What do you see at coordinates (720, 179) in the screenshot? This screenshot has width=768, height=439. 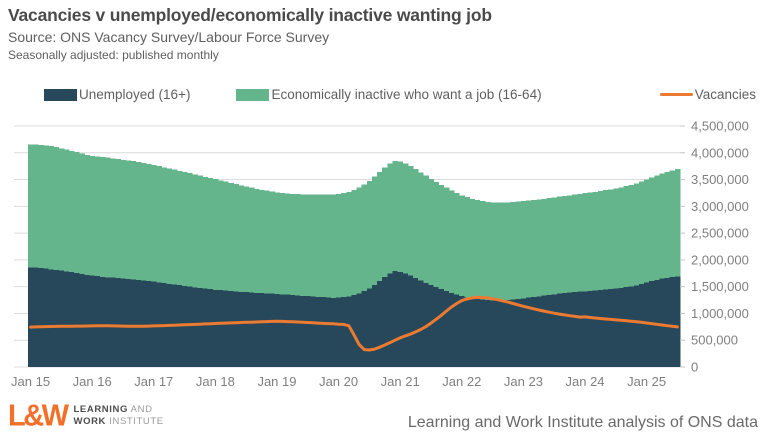 I see `y-tick-label: 3,500,000` at bounding box center [720, 179].